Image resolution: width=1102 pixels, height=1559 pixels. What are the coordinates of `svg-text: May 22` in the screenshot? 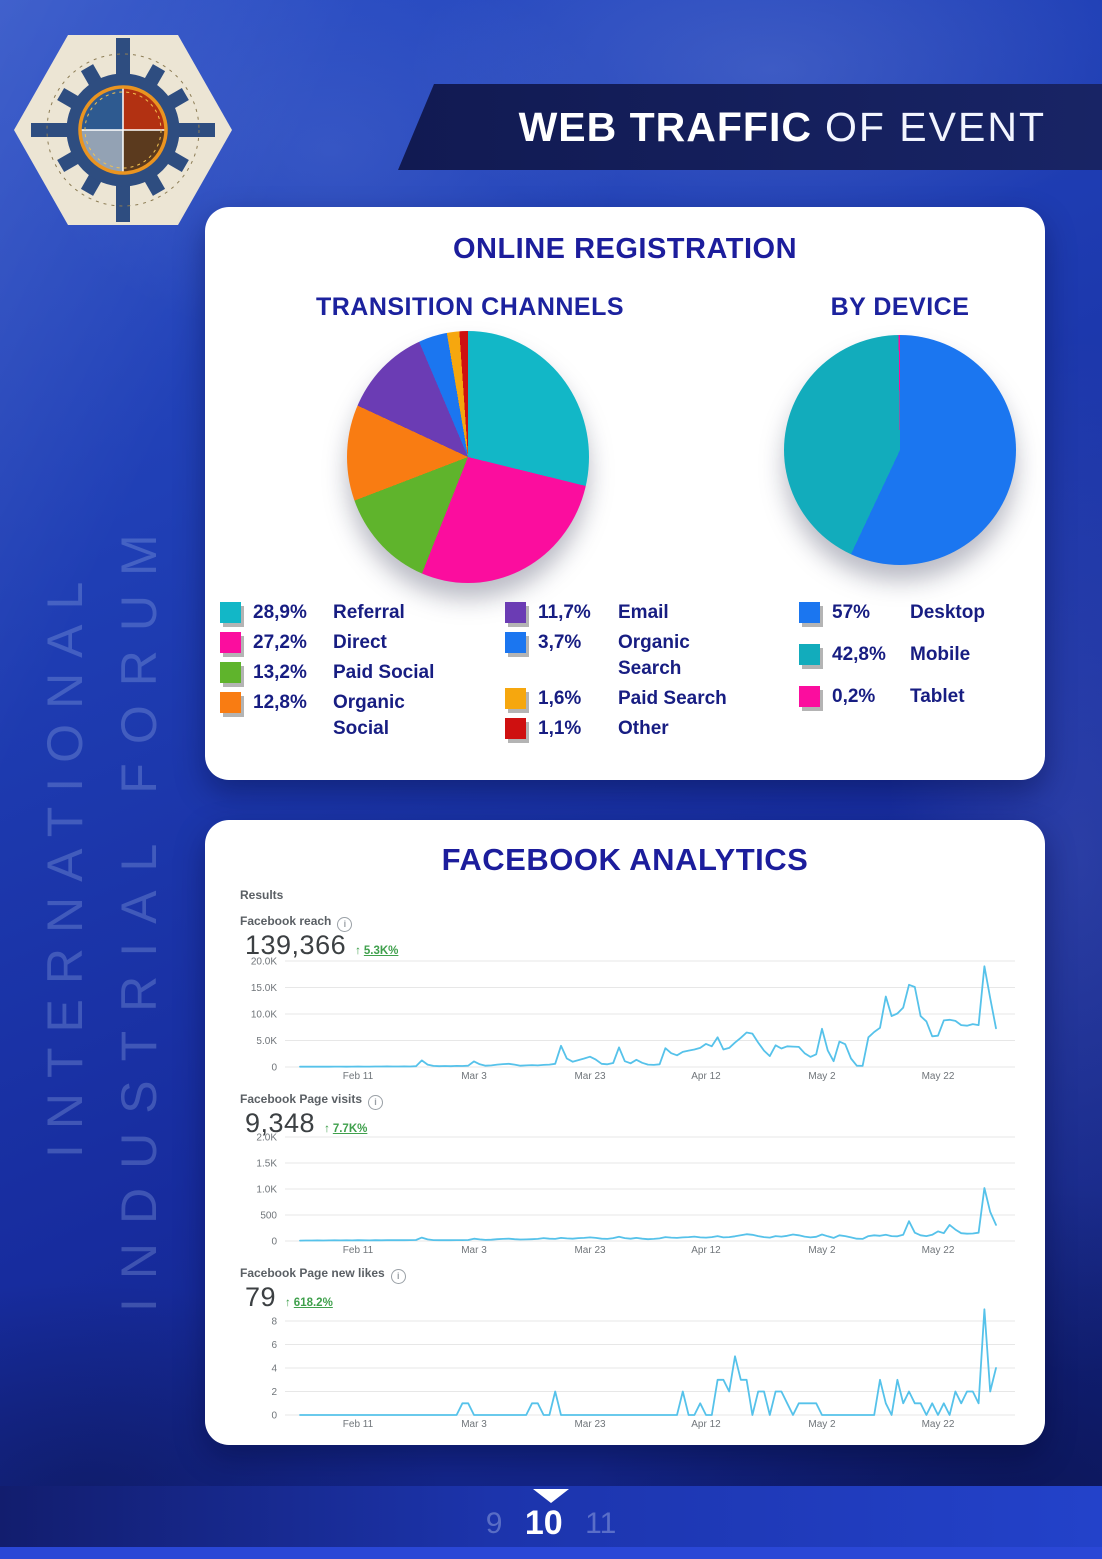 It's located at (938, 1250).